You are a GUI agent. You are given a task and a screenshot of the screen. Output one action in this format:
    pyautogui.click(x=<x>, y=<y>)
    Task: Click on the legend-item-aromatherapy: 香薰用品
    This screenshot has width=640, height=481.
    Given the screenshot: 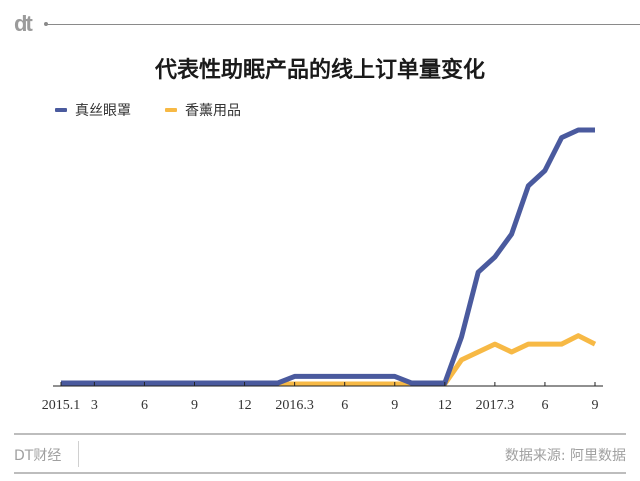 What is the action you would take?
    pyautogui.click(x=203, y=110)
    